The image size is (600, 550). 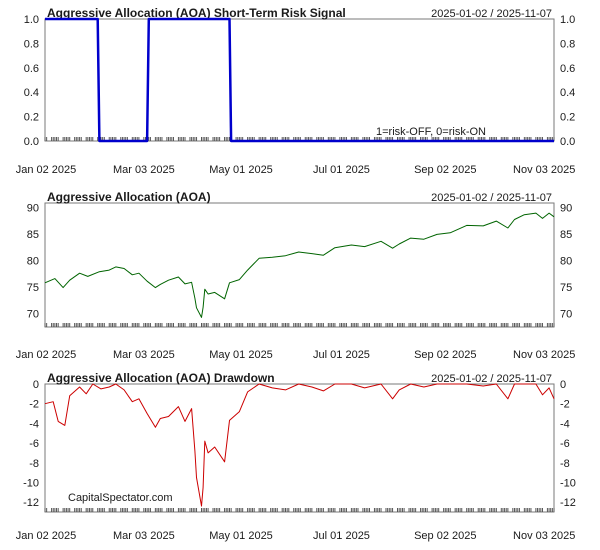 I want to click on price-y-tick-left: 85, so click(x=33, y=235).